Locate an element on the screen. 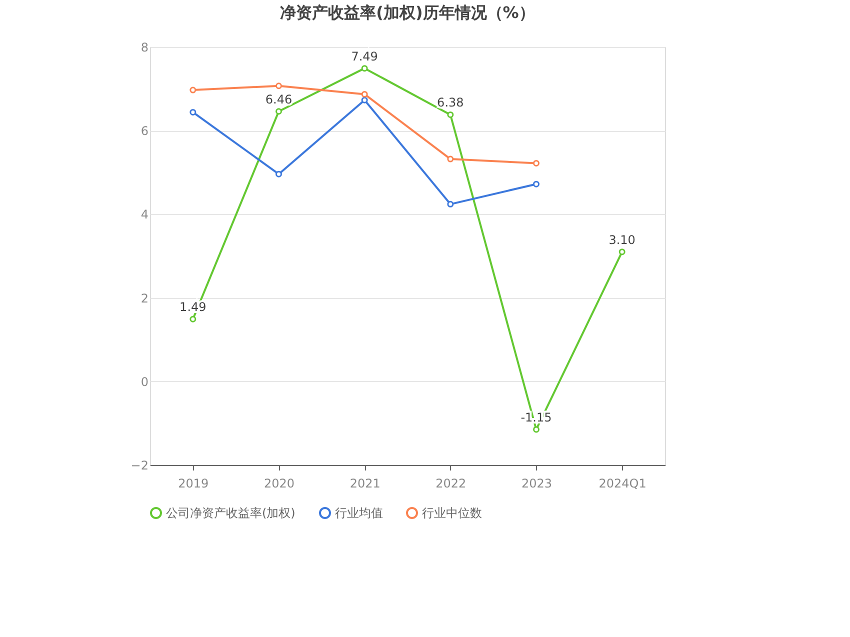  legend-label: 公司净资产收益率(加权) is located at coordinates (231, 513).